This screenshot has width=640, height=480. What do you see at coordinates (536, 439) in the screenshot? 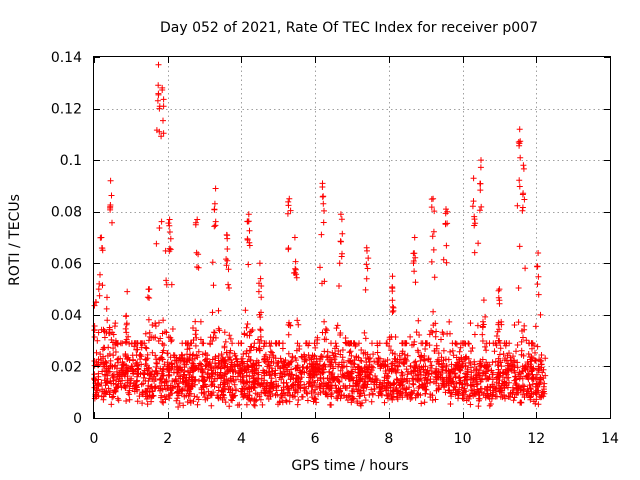
I see `x-tick-label: 12` at bounding box center [536, 439].